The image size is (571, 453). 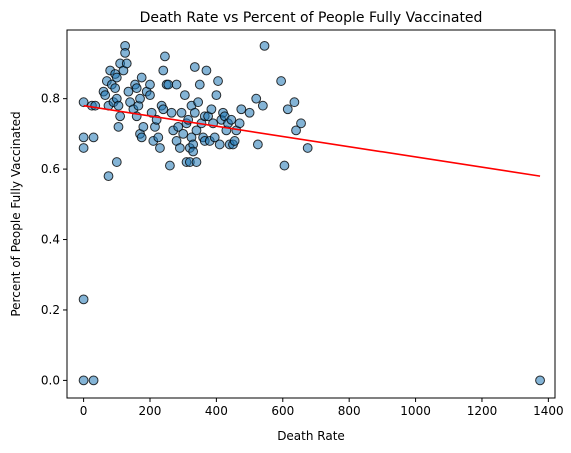 I want to click on x-tick-label: 1000, so click(x=415, y=411).